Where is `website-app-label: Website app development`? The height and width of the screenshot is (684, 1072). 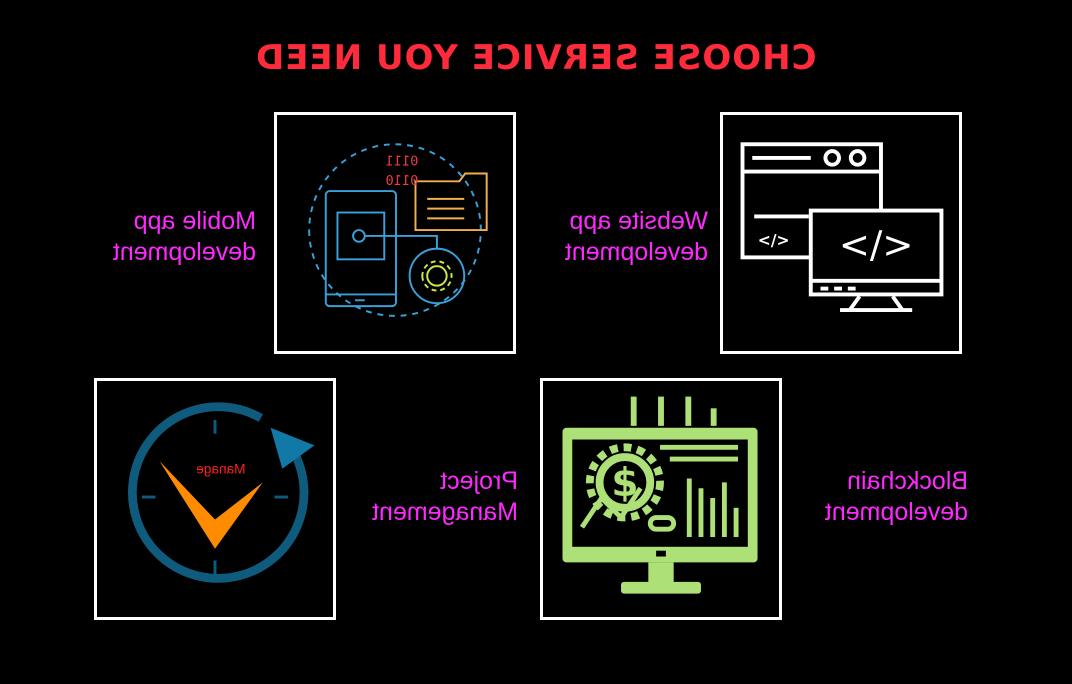 website-app-label: Website app development is located at coordinates (612, 237).